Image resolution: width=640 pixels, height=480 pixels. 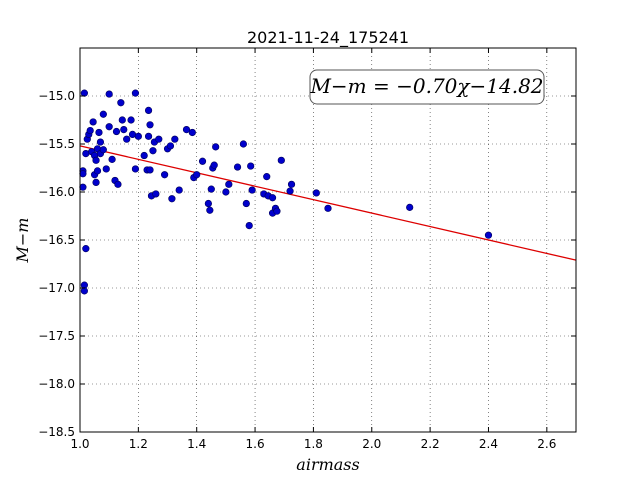 I want to click on y-tick-label: −18.5, so click(x=56, y=432).